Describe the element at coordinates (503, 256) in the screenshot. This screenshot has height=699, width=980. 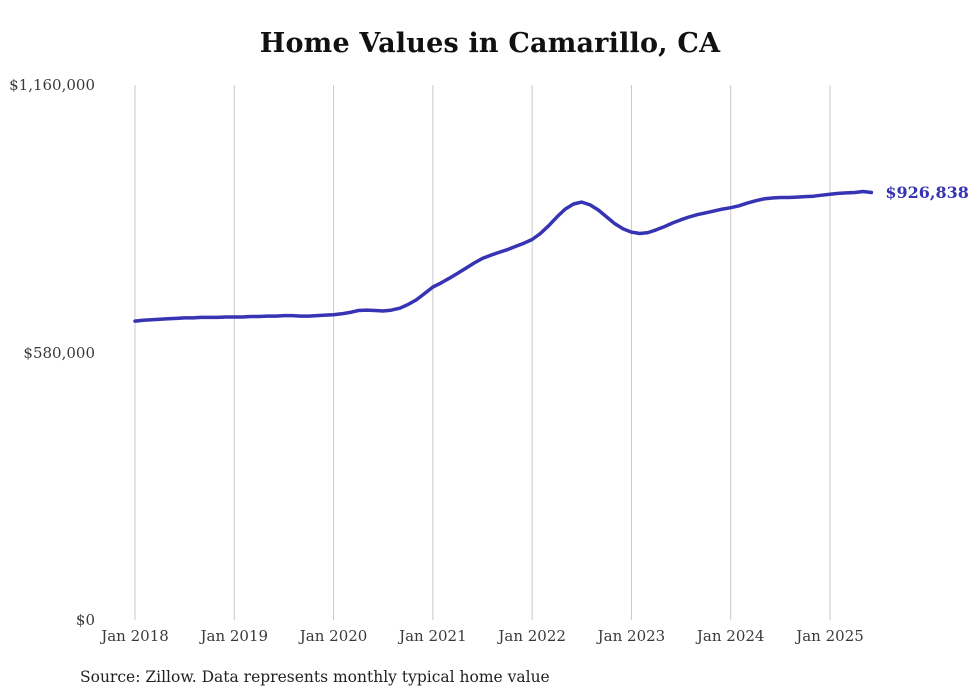
I see `home-value-line-series` at that location.